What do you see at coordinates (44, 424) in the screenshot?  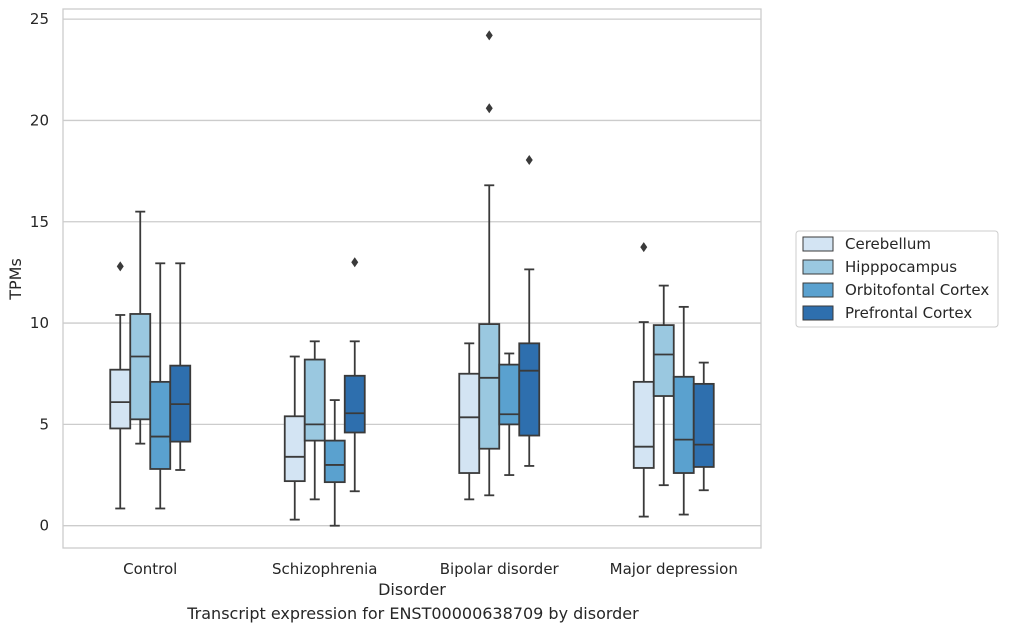 I see `y-tick-label: 5` at bounding box center [44, 424].